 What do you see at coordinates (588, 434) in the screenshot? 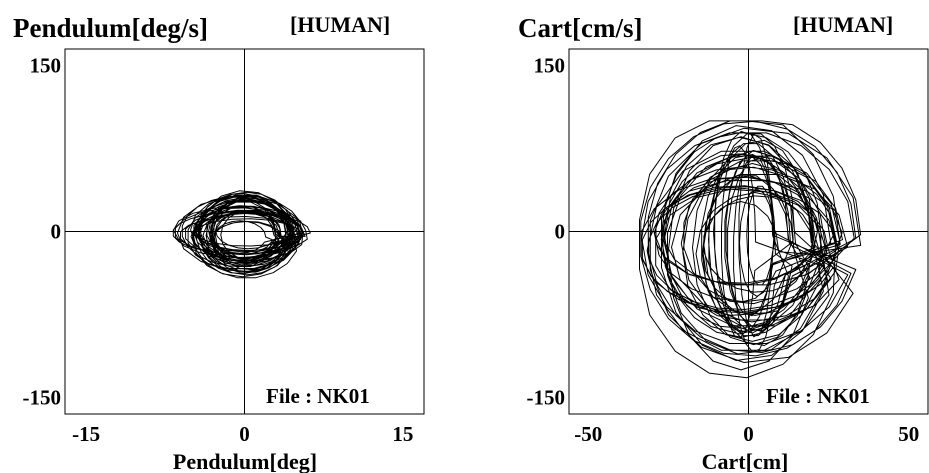
I see `x-tick-label: -50` at bounding box center [588, 434].